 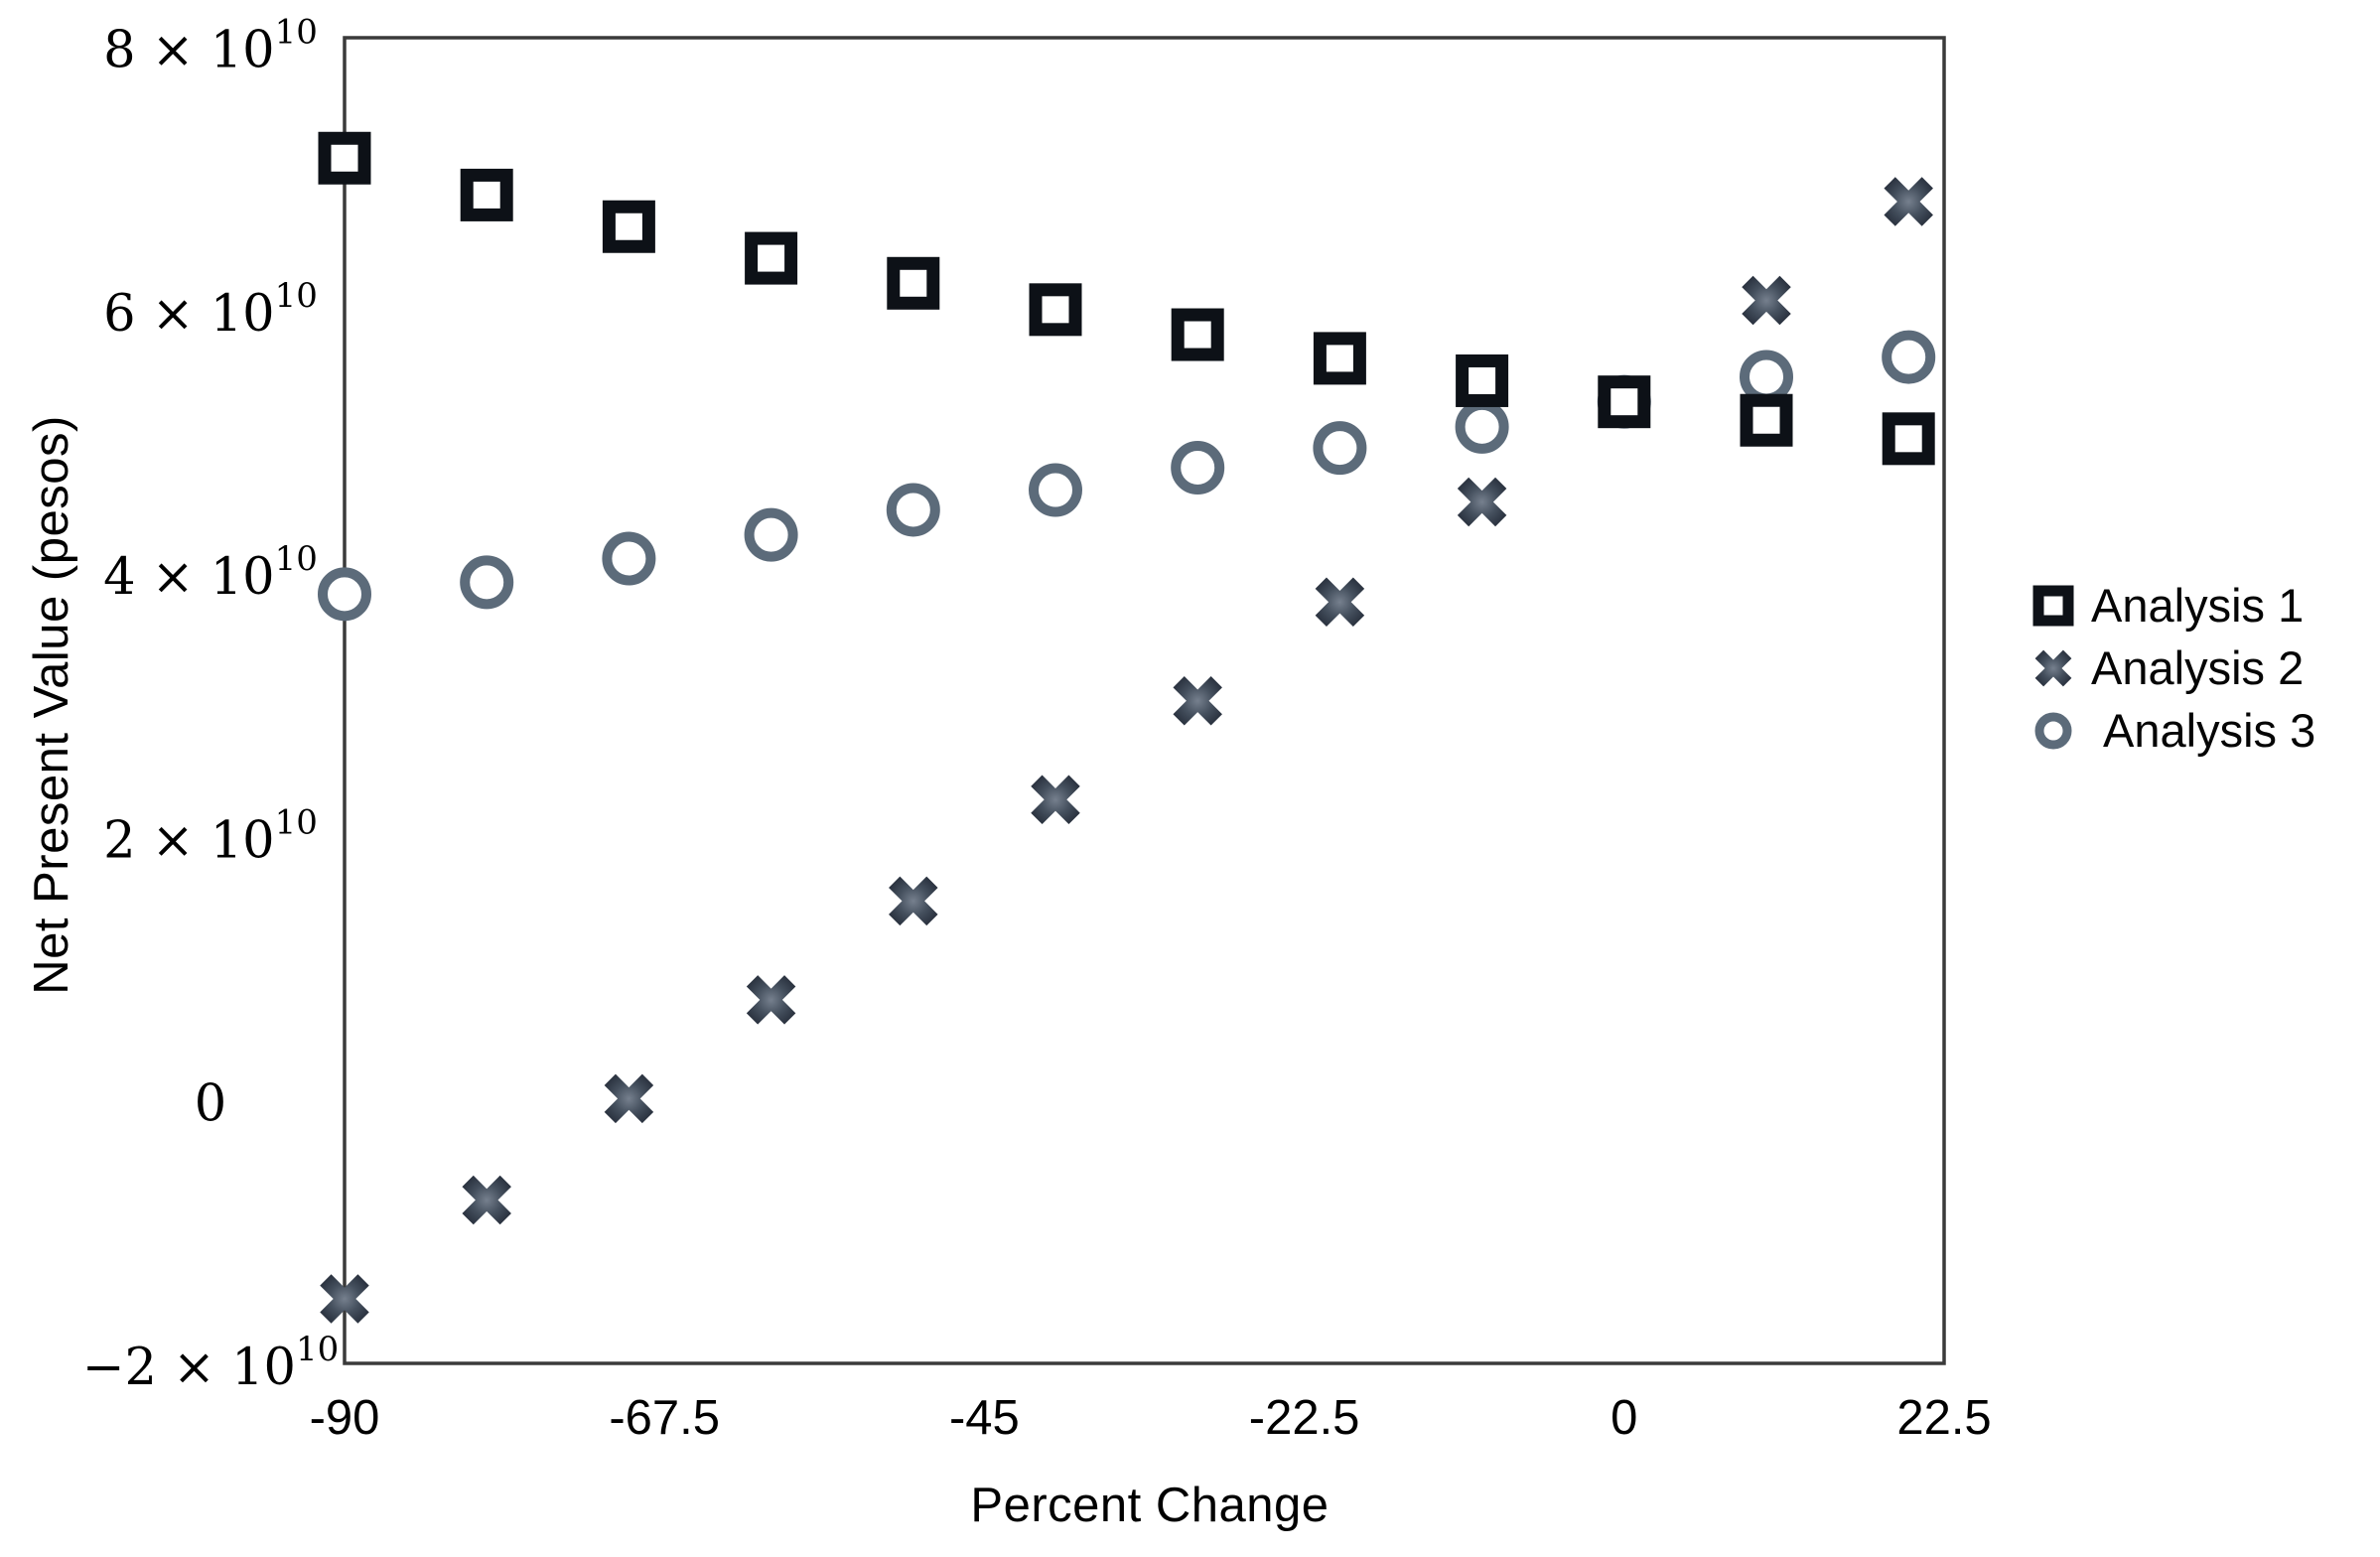 What do you see at coordinates (210, 573) in the screenshot?
I see `y-tick-label: 4 × 10¹⁰` at bounding box center [210, 573].